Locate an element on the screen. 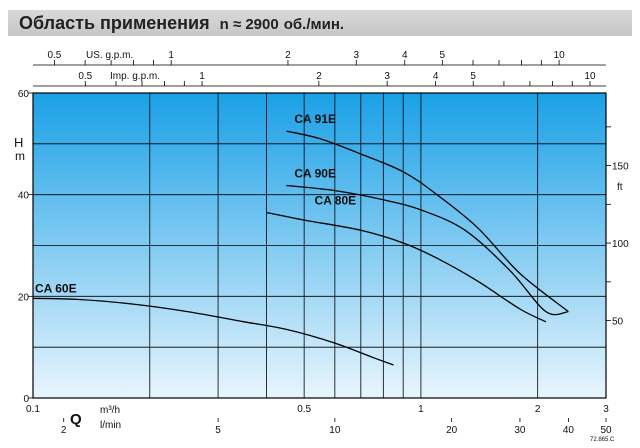 The height and width of the screenshot is (448, 640). title-band is located at coordinates (320, 23).